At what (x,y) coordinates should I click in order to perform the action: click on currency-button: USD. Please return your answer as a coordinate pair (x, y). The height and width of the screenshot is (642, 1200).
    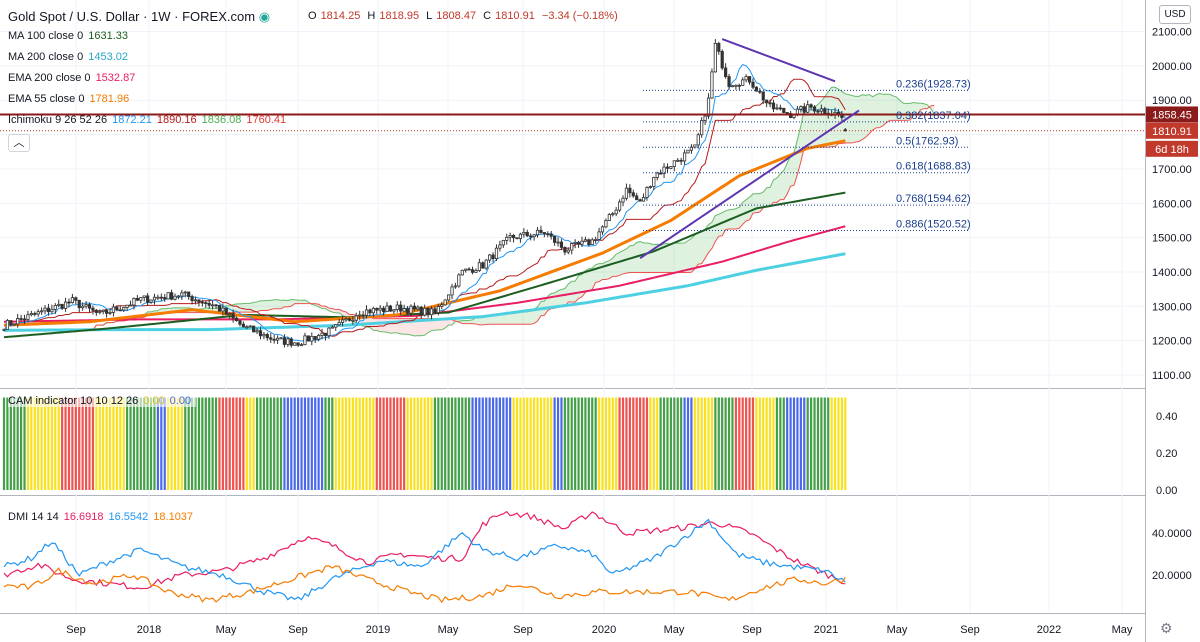
    Looking at the image, I should click on (1175, 14).